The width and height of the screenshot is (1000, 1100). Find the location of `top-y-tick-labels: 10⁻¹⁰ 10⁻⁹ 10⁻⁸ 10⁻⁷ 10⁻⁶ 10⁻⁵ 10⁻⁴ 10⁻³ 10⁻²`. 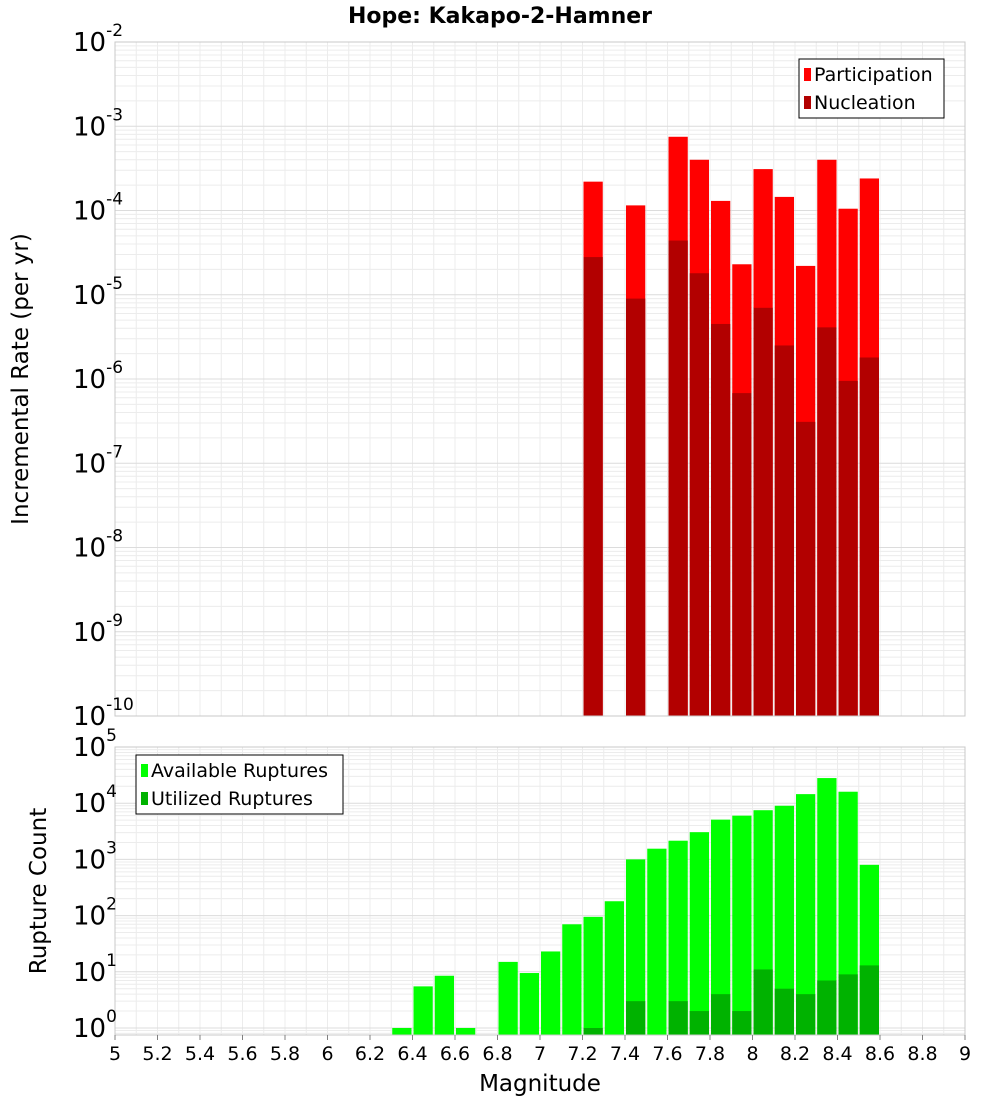

top-y-tick-labels: 10⁻¹⁰ 10⁻⁹ 10⁻⁸ 10⁻⁷ 10⁻⁶ 10⁻⁵ 10⁻⁴ 10⁻³ 10⁻² is located at coordinates (103, 376).